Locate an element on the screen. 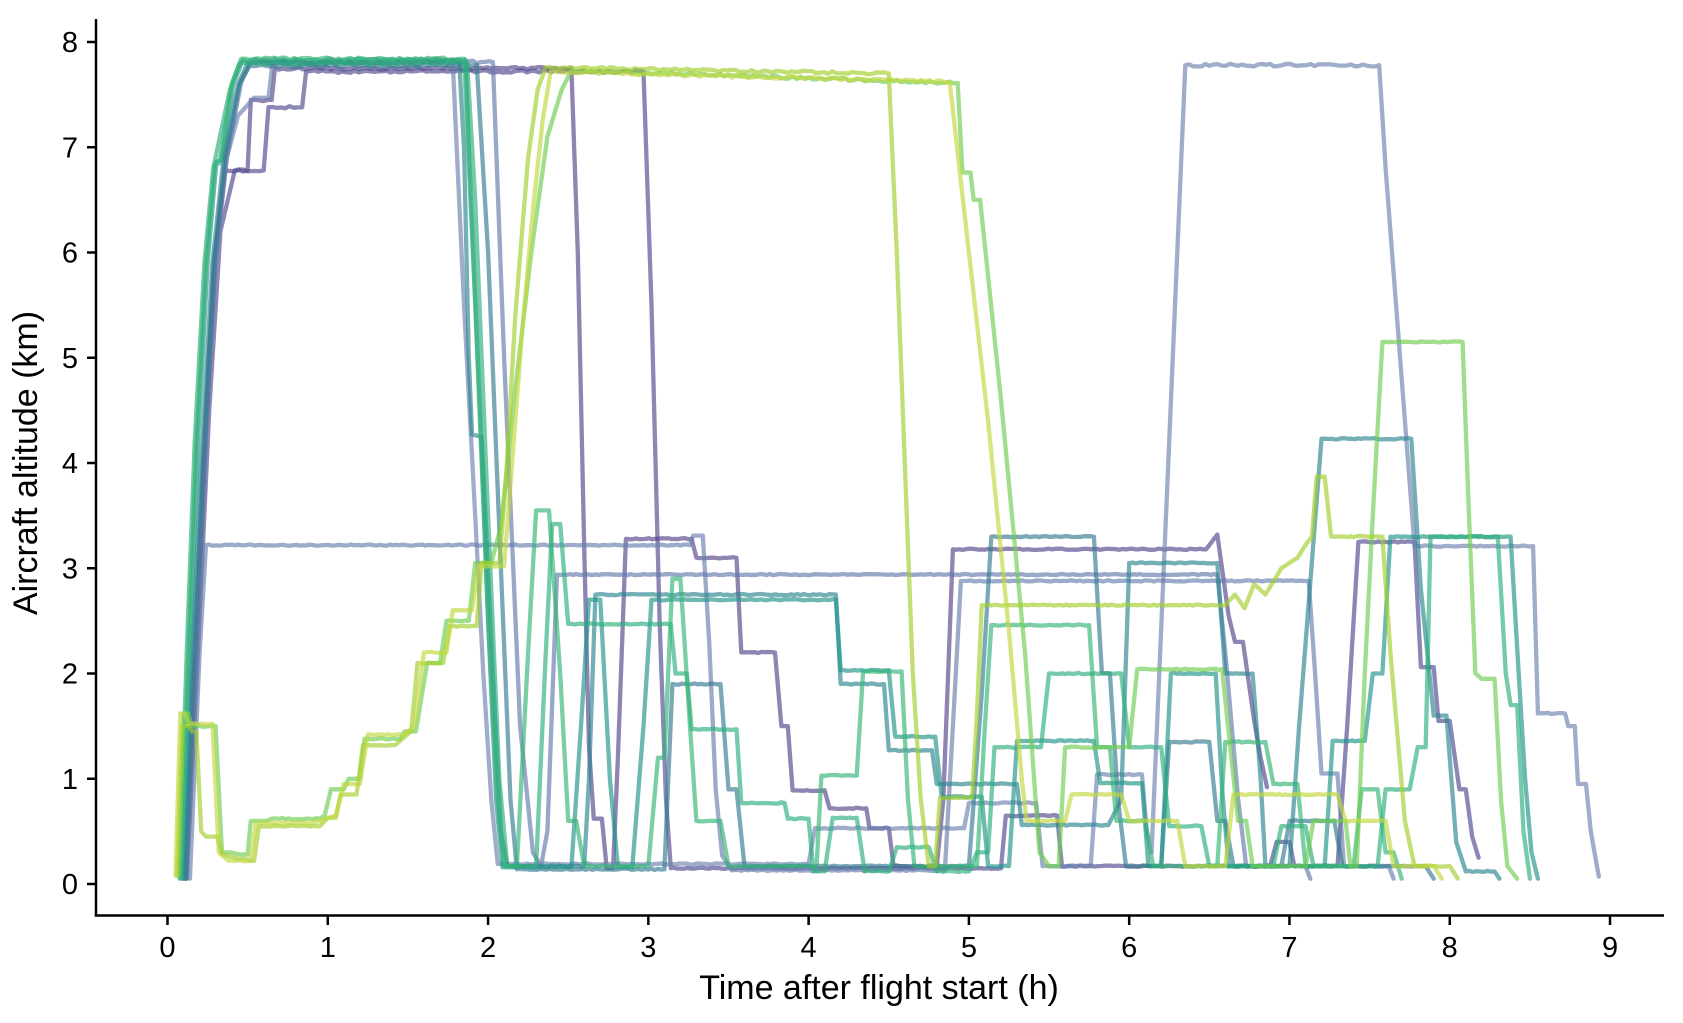 This screenshot has height=1023, width=1683. svg-text: Aircraft altitude (km) is located at coordinates (26, 463).